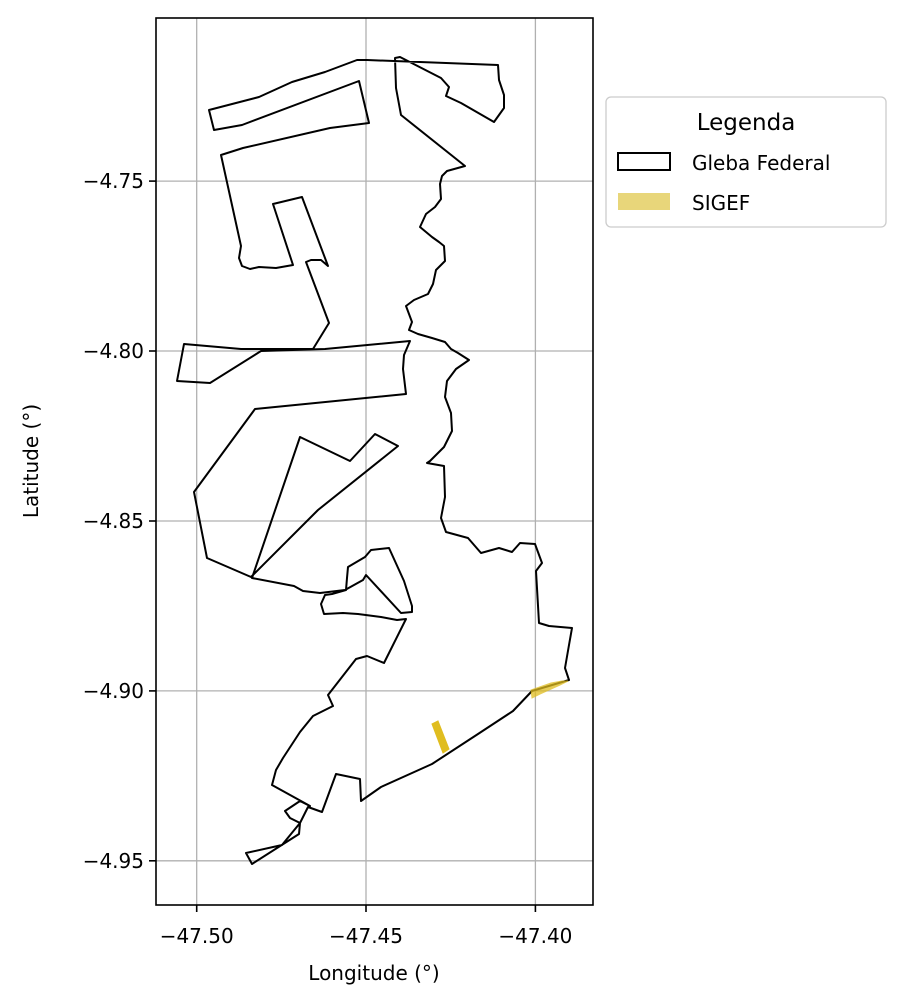 Image resolution: width=905 pixels, height=1006 pixels. Describe the element at coordinates (113, 691) in the screenshot. I see `y-tick-label: −4.90` at that location.